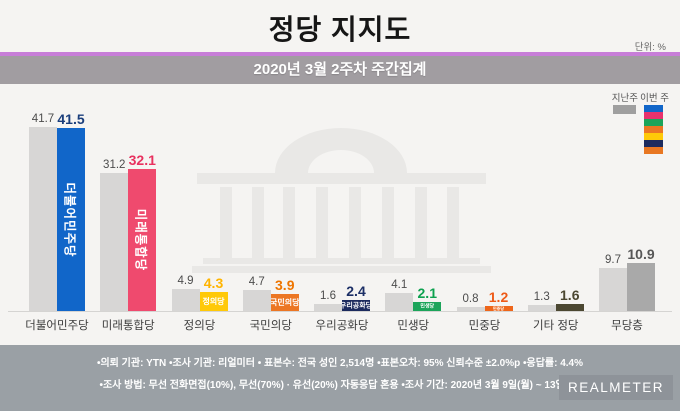 The width and height of the screenshot is (680, 411). I want to click on bar-group-민중당: 0.8 1.2 민중당, so click(484, 300).